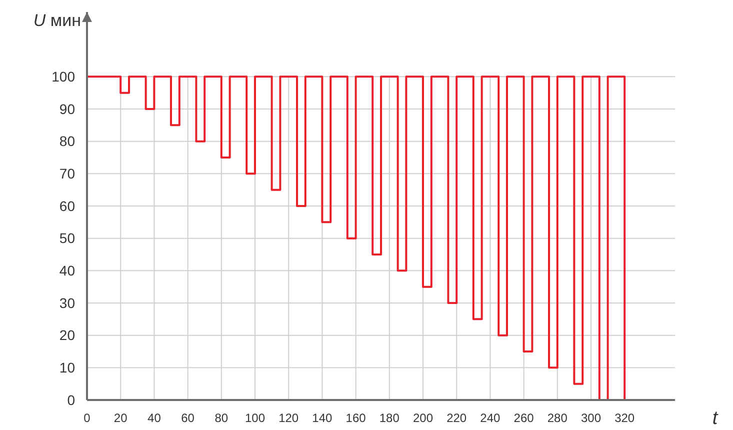  Describe the element at coordinates (57, 20) in the screenshot. I see `y-axis-title: U мин` at that location.